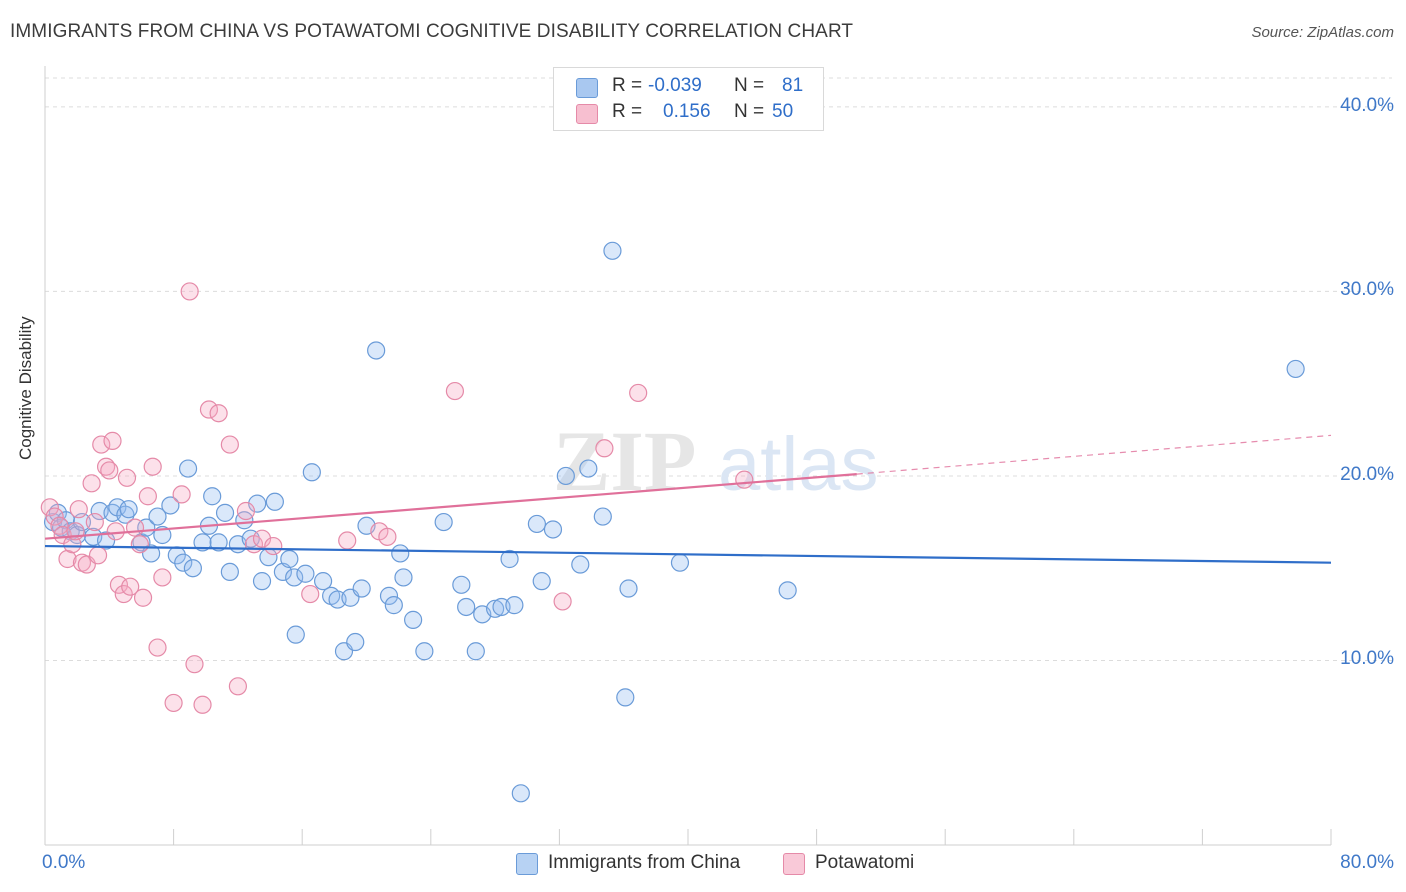  I want to click on legend-r-value: 0.156, so click(687, 111).